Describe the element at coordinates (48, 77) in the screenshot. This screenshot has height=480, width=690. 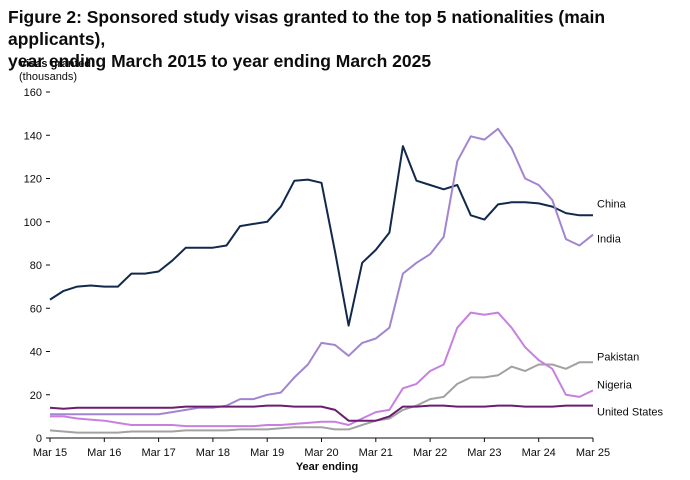
I see `y-axis-title-line2: (thousands)` at that location.